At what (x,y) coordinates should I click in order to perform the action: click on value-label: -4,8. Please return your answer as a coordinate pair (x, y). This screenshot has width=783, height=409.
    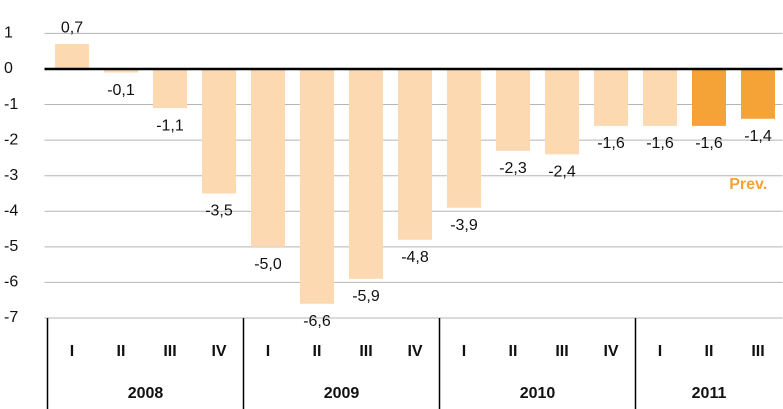
    Looking at the image, I should click on (415, 257).